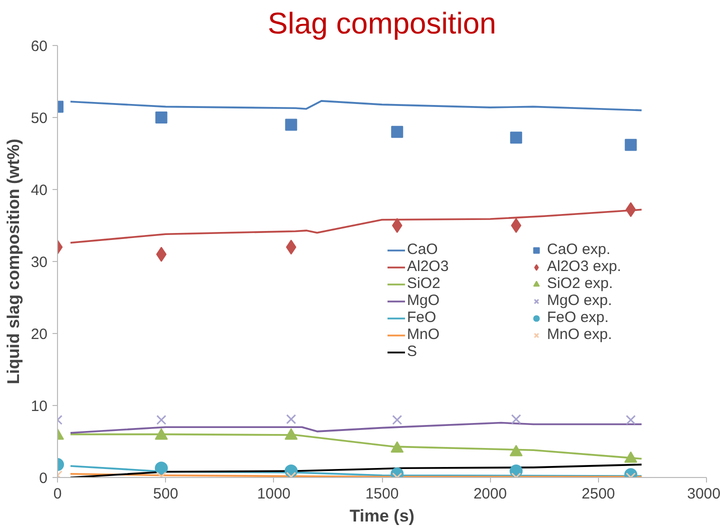  What do you see at coordinates (57, 494) in the screenshot?
I see `x-tick-label: 0` at bounding box center [57, 494].